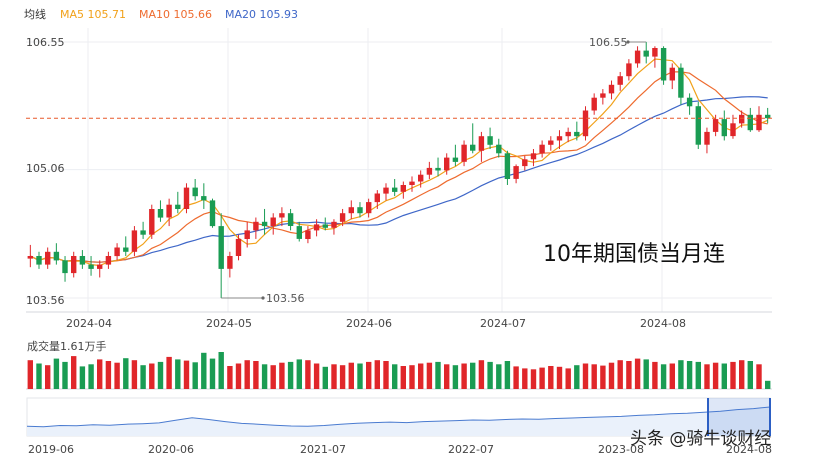  Describe the element at coordinates (369, 323) in the screenshot. I see `x-tick-jun: 2024-06` at that location.